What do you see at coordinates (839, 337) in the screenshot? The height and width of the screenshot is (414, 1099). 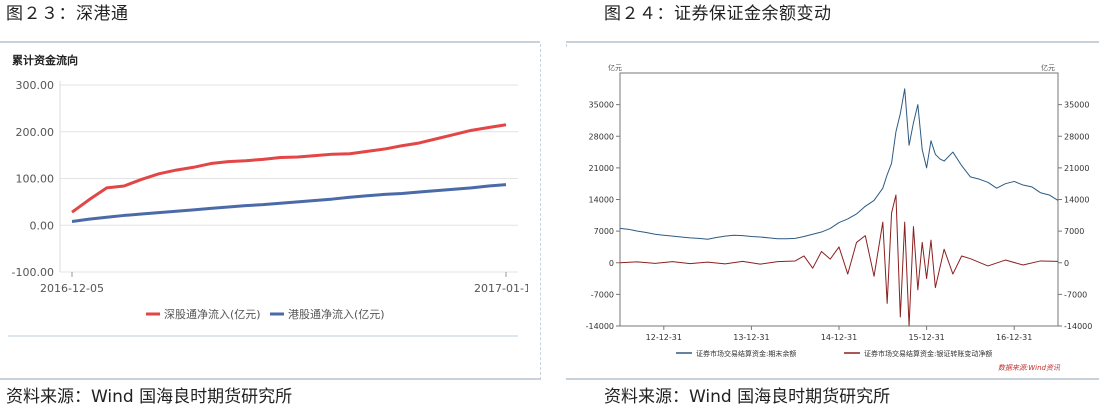 I see `x-tick-label: 14-12-31` at bounding box center [839, 337].